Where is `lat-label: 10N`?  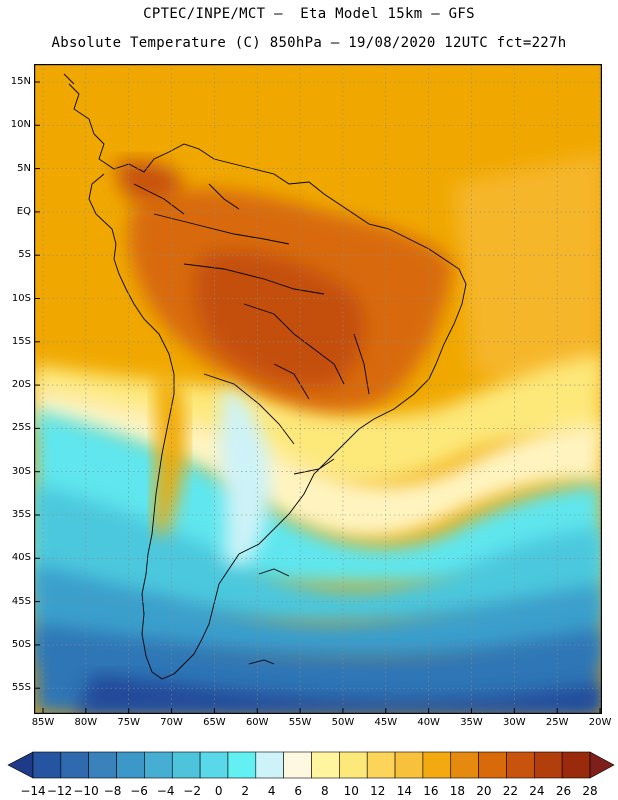 lat-label: 10N is located at coordinates (20, 125).